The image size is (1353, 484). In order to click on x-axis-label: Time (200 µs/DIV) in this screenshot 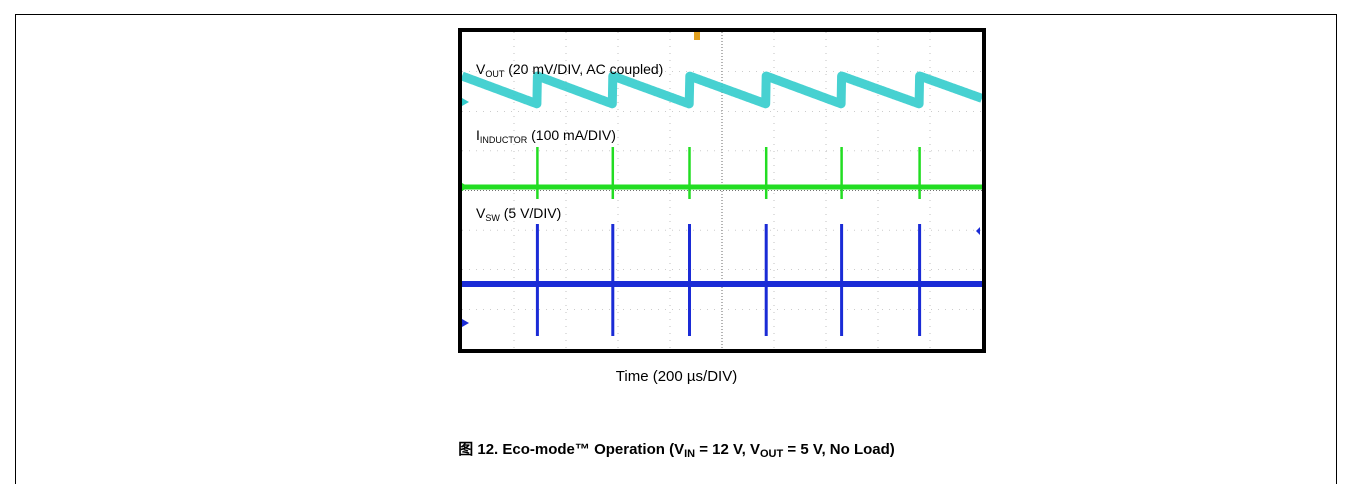, I will do `click(676, 376)`.